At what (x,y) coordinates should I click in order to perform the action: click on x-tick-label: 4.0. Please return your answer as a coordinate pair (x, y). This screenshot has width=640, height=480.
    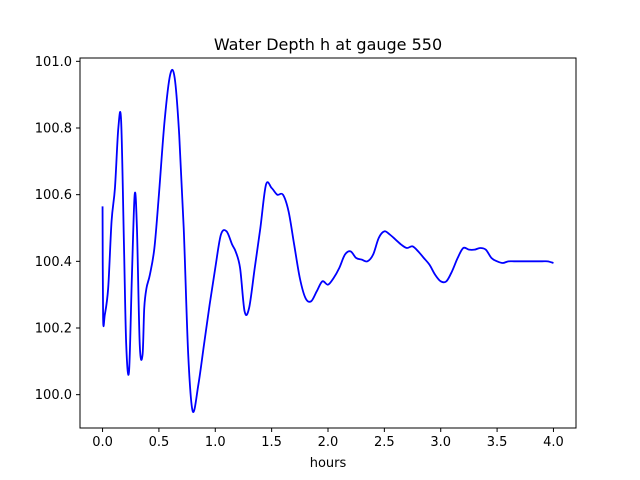
    Looking at the image, I should click on (553, 442).